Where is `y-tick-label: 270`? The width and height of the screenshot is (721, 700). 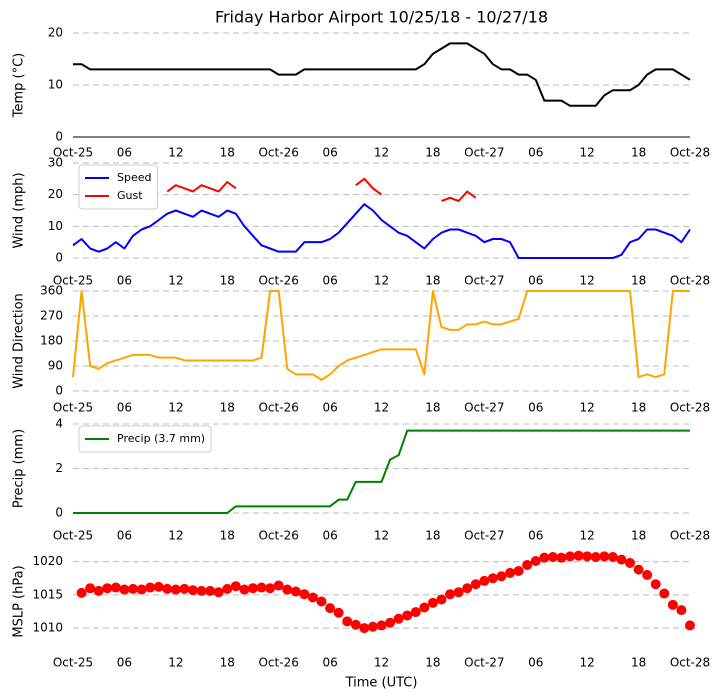
y-tick-label: 270 is located at coordinates (51, 316).